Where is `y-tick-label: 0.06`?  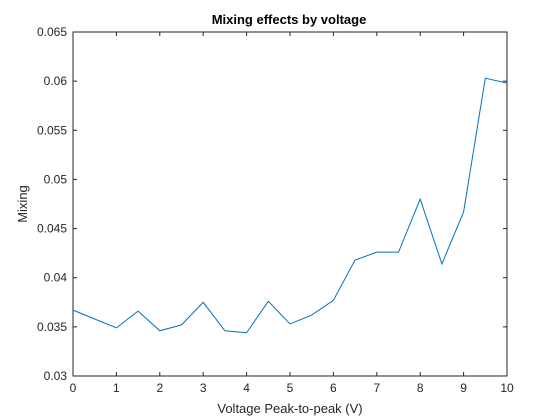
y-tick-label: 0.06 is located at coordinates (56, 81).